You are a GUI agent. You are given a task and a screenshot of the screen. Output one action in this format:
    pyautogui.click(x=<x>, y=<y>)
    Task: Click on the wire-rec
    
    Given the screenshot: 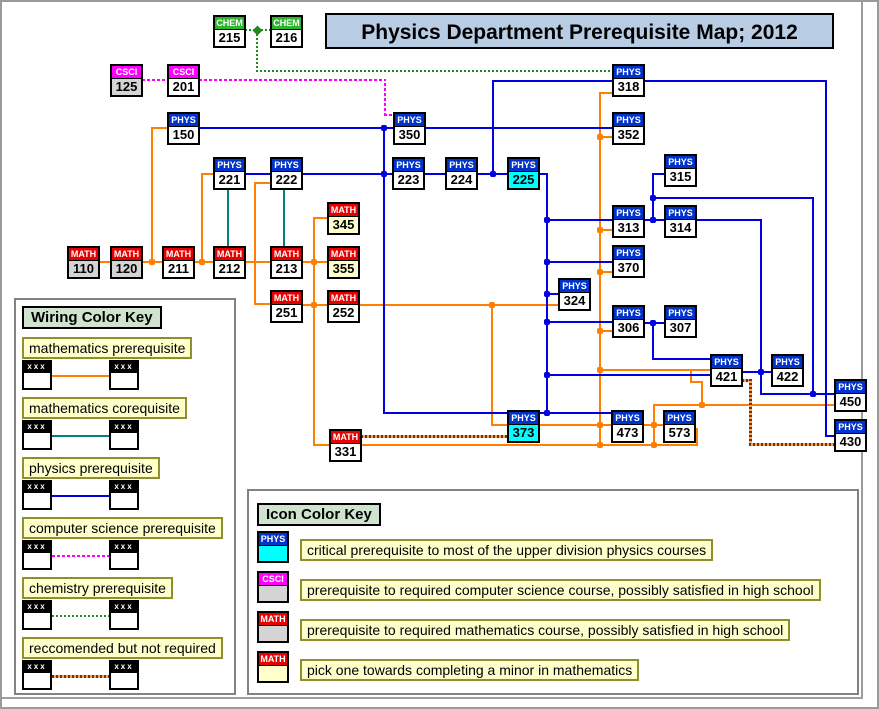 What is the action you would take?
    pyautogui.click(x=746, y=380)
    